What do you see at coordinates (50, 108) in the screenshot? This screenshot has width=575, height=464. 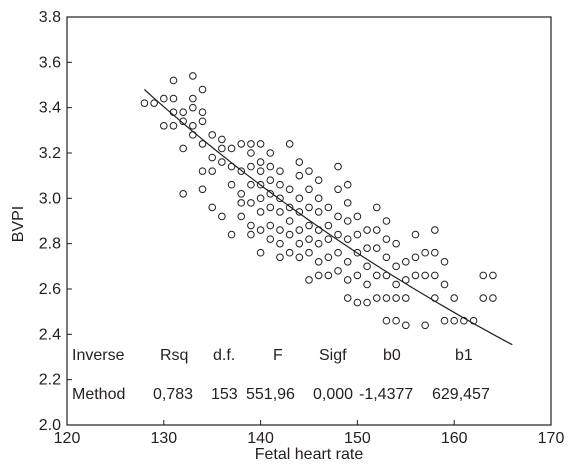 I see `y-tick-label: 3.4` at bounding box center [50, 108].